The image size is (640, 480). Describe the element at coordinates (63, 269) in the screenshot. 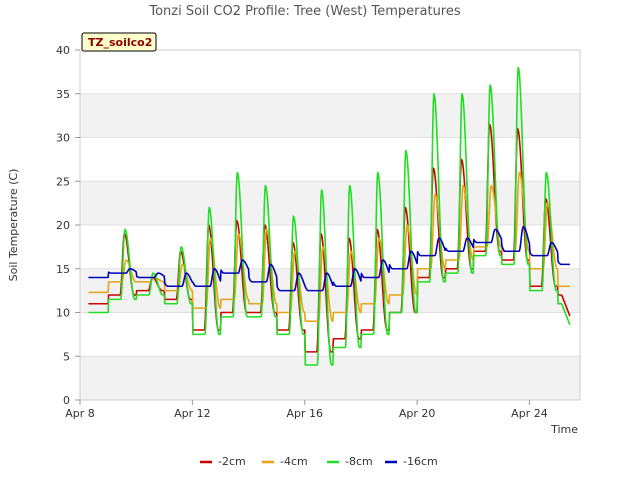

I see `y-tick-label: 15` at that location.